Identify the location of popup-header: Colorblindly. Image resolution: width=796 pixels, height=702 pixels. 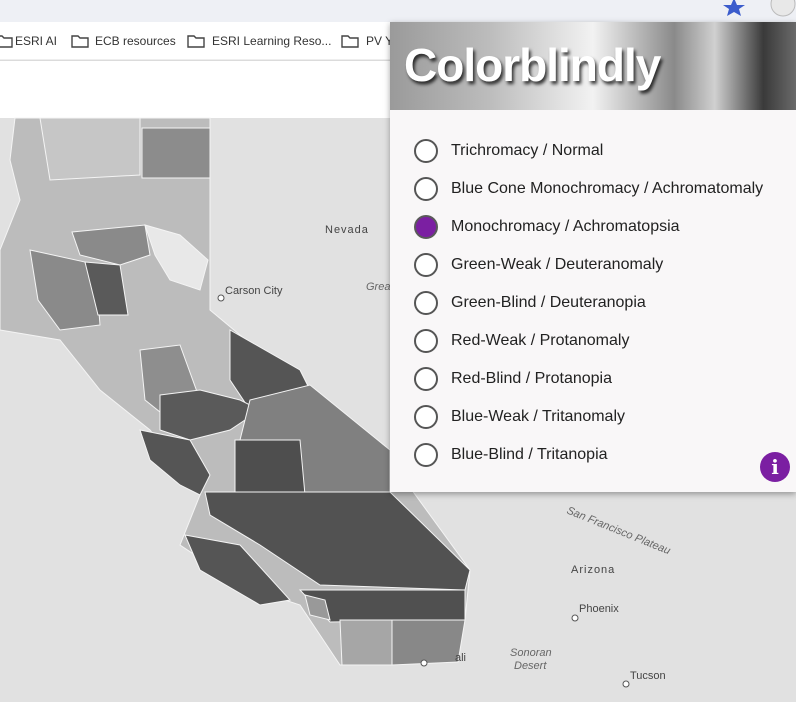
(593, 66).